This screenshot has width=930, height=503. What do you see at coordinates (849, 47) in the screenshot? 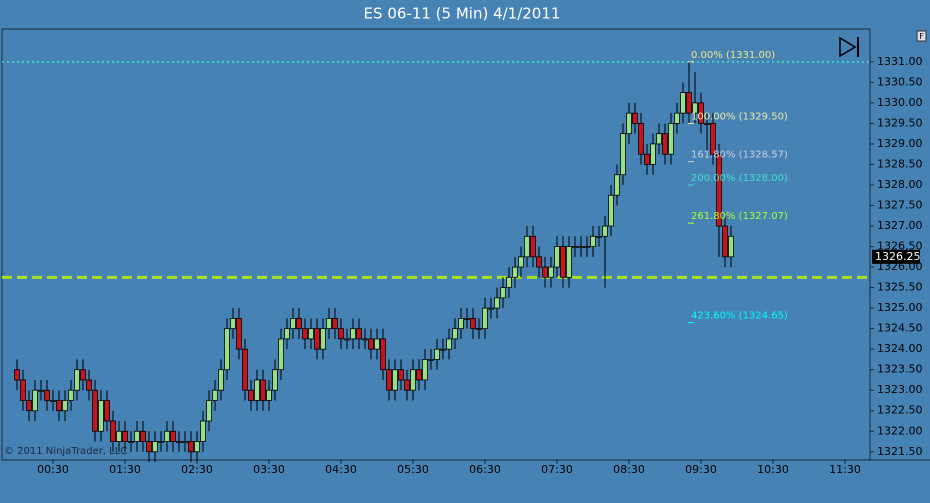
I see `play-icon` at bounding box center [849, 47].